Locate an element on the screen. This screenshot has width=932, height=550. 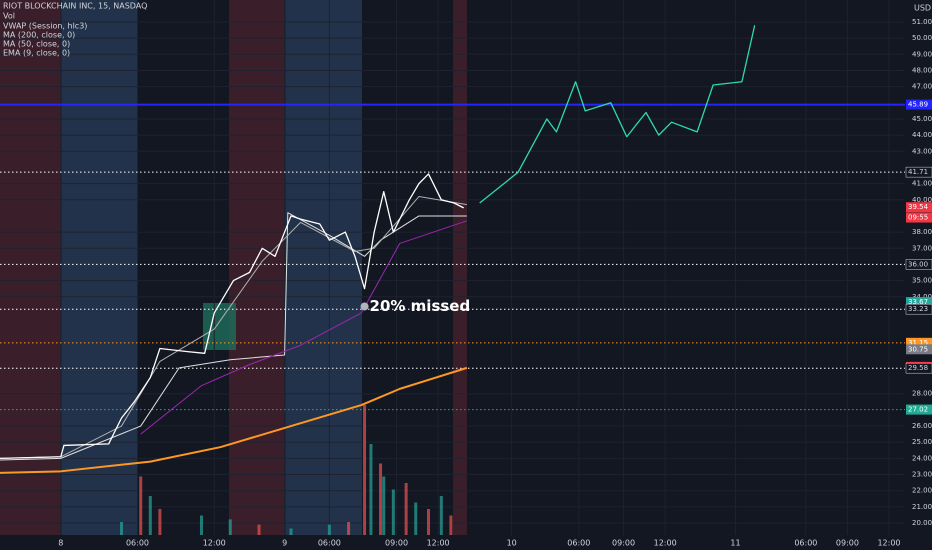
y-tick-label: 35.00 is located at coordinates (922, 281).